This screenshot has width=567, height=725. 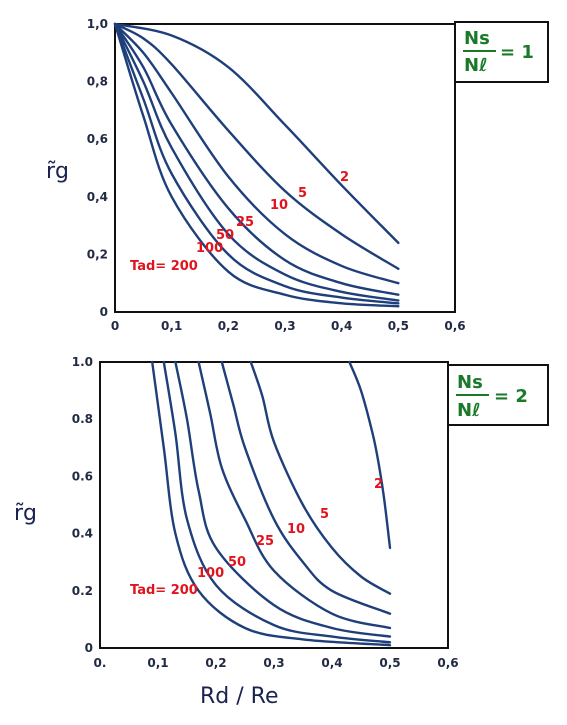 What do you see at coordinates (97, 254) in the screenshot?
I see `y-tick-label: 0,2` at bounding box center [97, 254].